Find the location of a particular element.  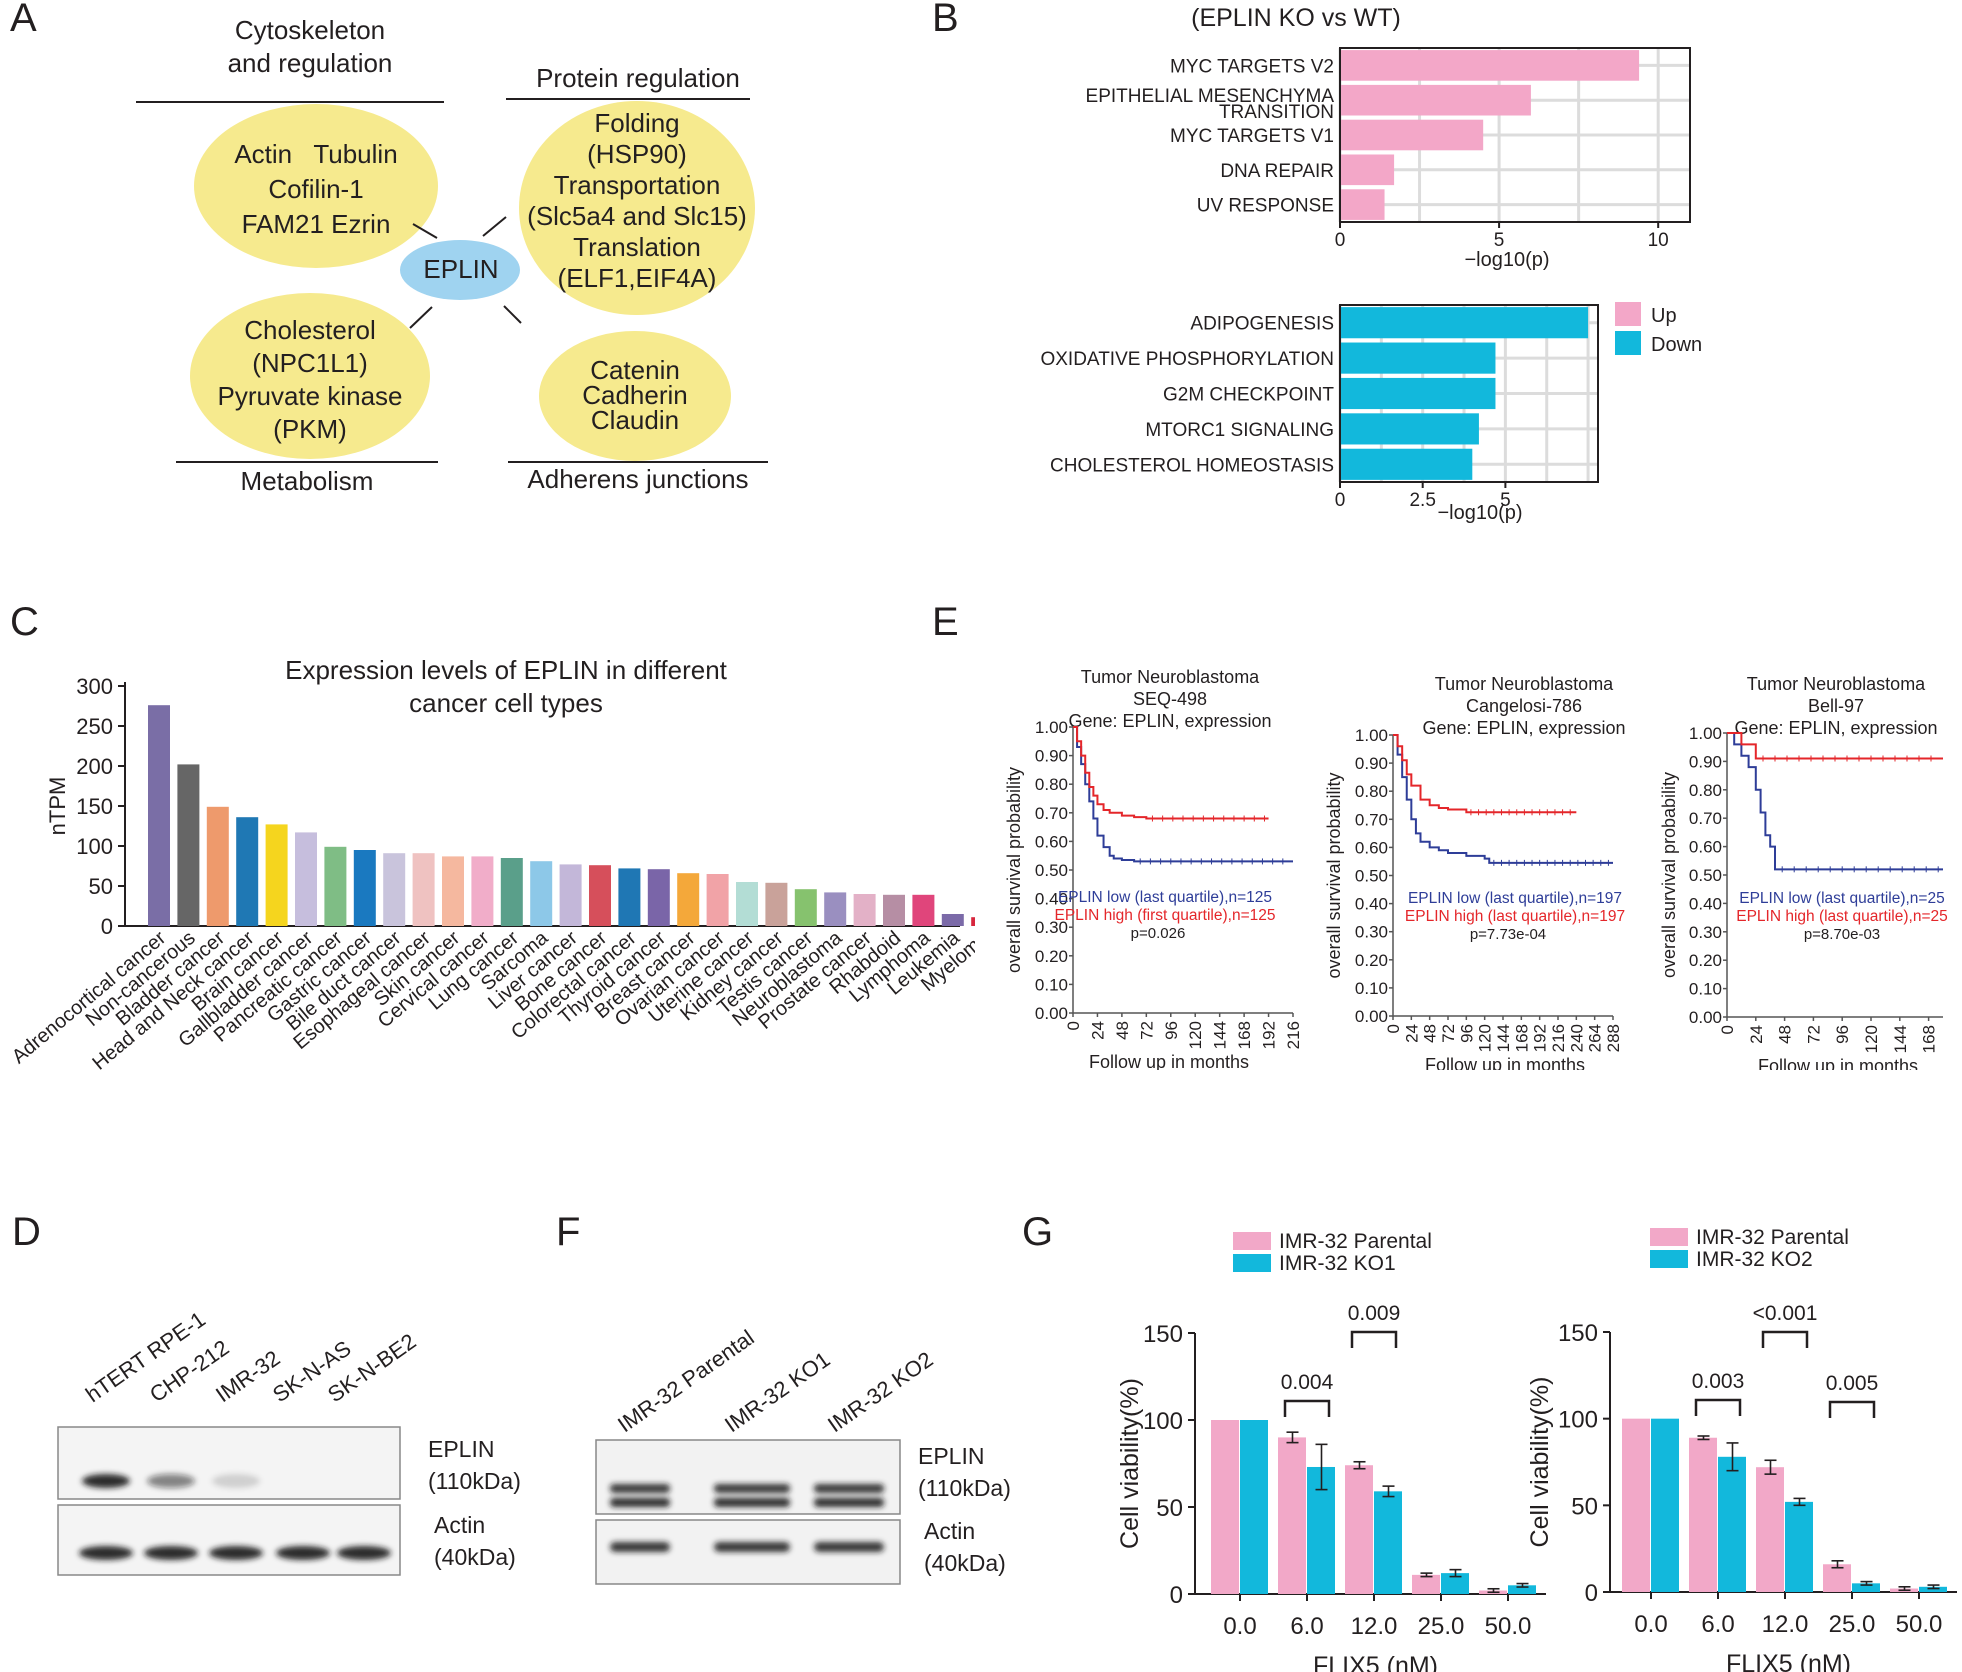

tick-label: 48 is located at coordinates (1785, 1034).